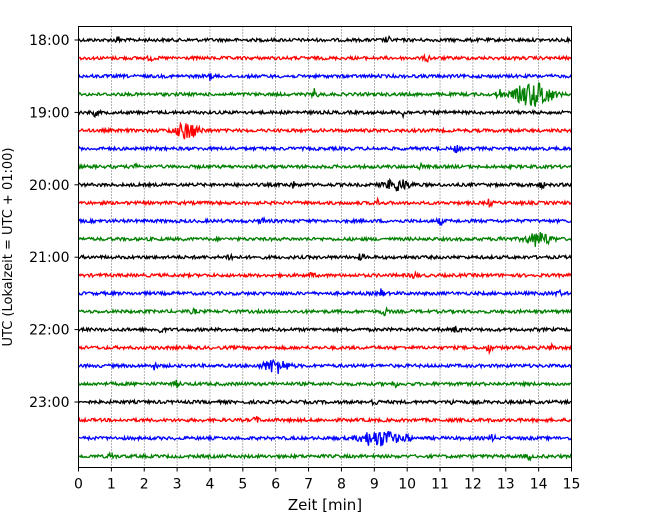 The width and height of the screenshot is (650, 520). I want to click on x-tick-label: 8, so click(341, 485).